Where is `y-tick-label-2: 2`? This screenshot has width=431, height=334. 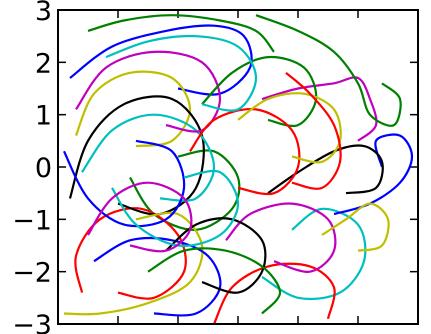
y-tick-label-2: 2 is located at coordinates (43, 63).